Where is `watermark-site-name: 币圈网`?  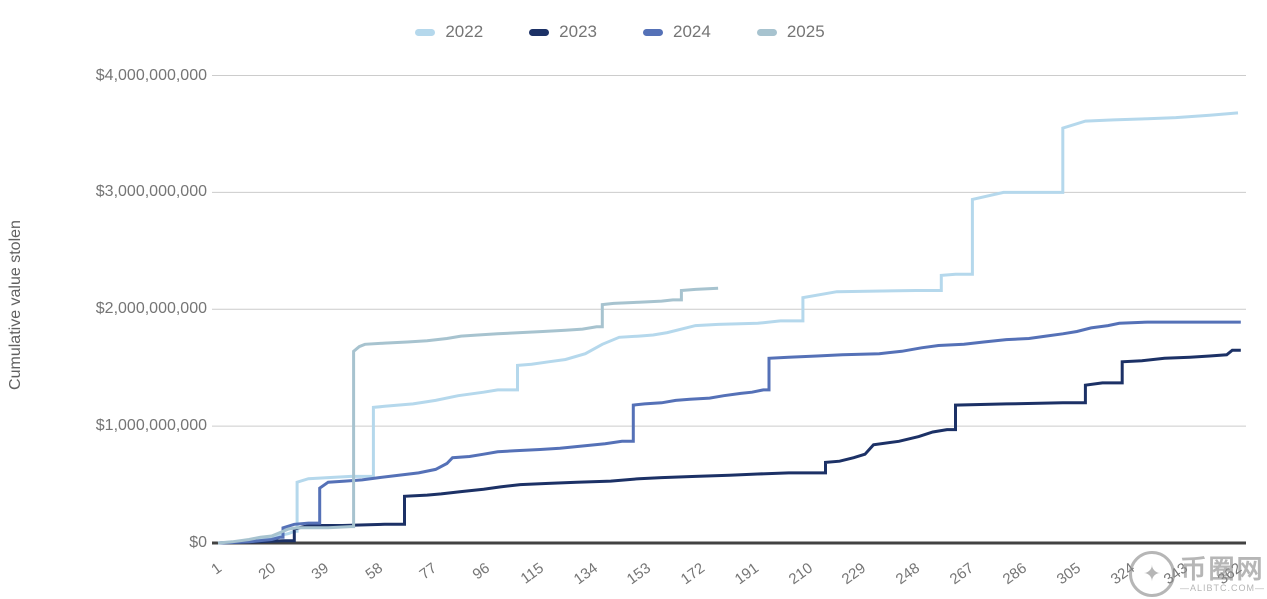
watermark-site-name: 币圈网 is located at coordinates (1222, 568).